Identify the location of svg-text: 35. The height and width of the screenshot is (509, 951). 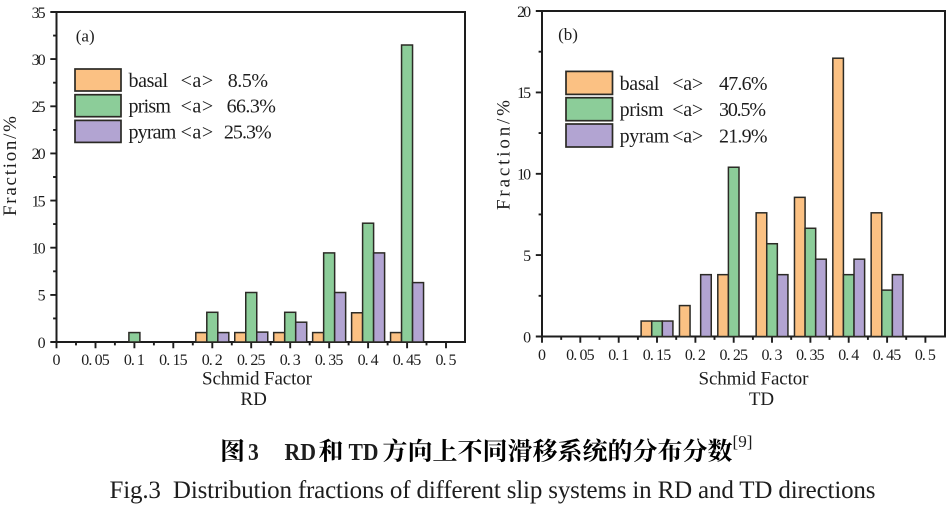
(39, 13).